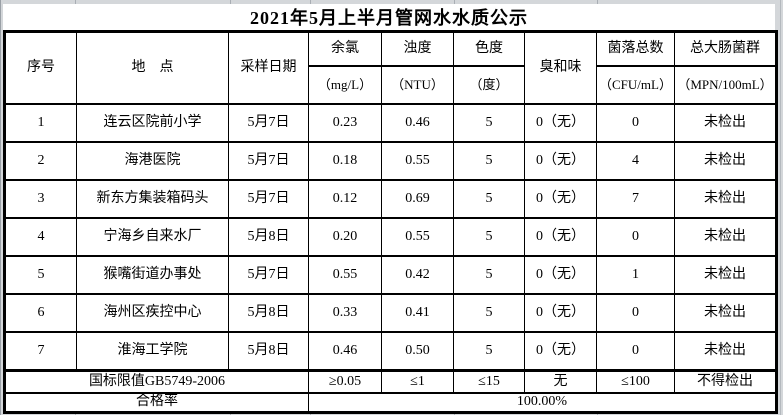  What do you see at coordinates (635, 199) in the screenshot?
I see `cell-colony: 7` at bounding box center [635, 199].